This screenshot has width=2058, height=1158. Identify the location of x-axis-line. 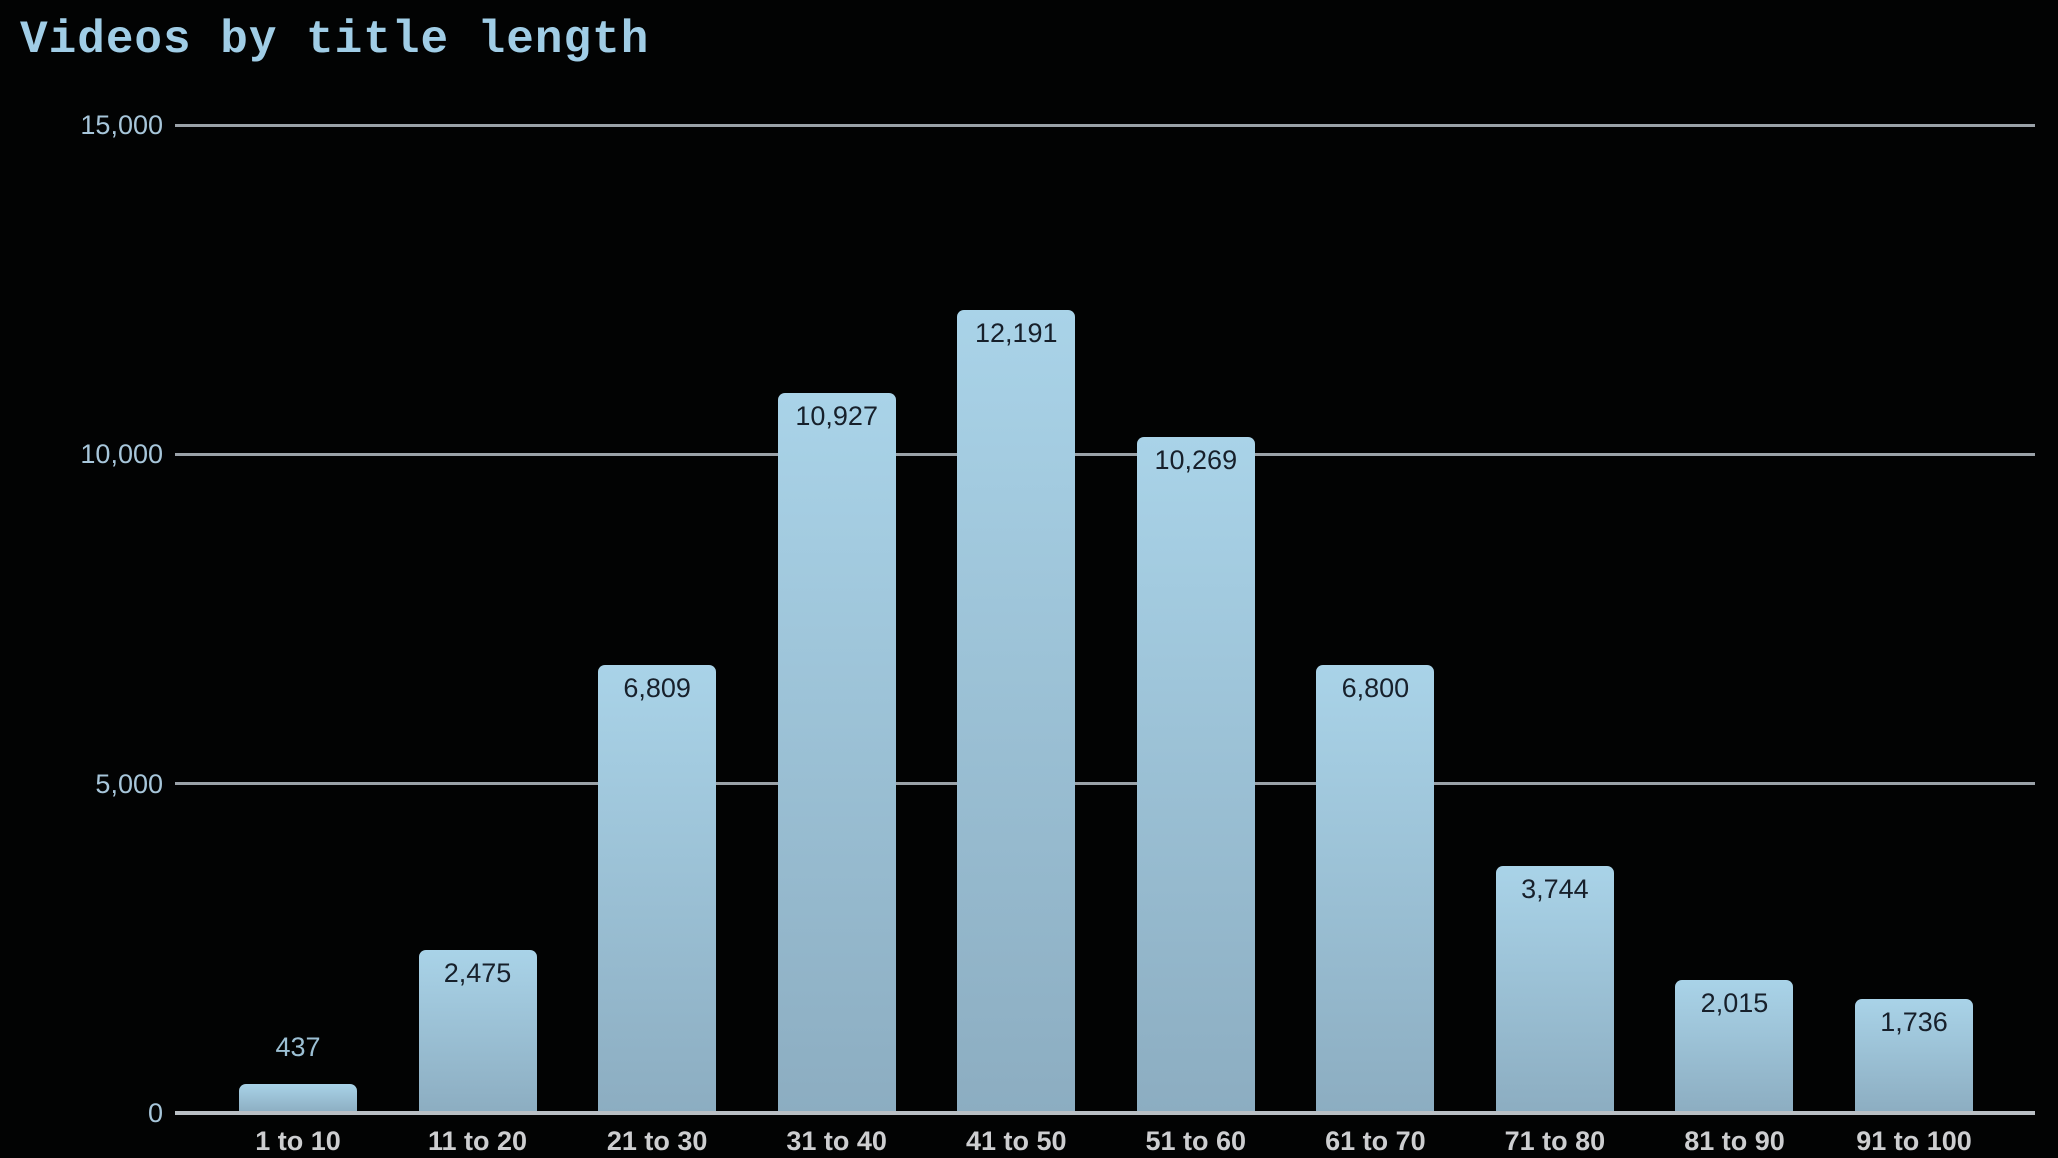
(1105, 1113).